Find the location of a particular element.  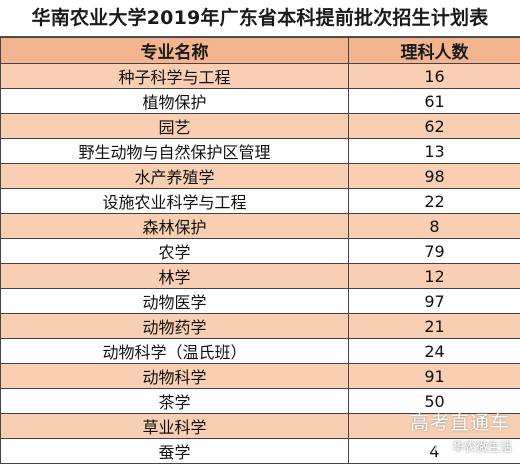

count-cell: 22 is located at coordinates (434, 201).